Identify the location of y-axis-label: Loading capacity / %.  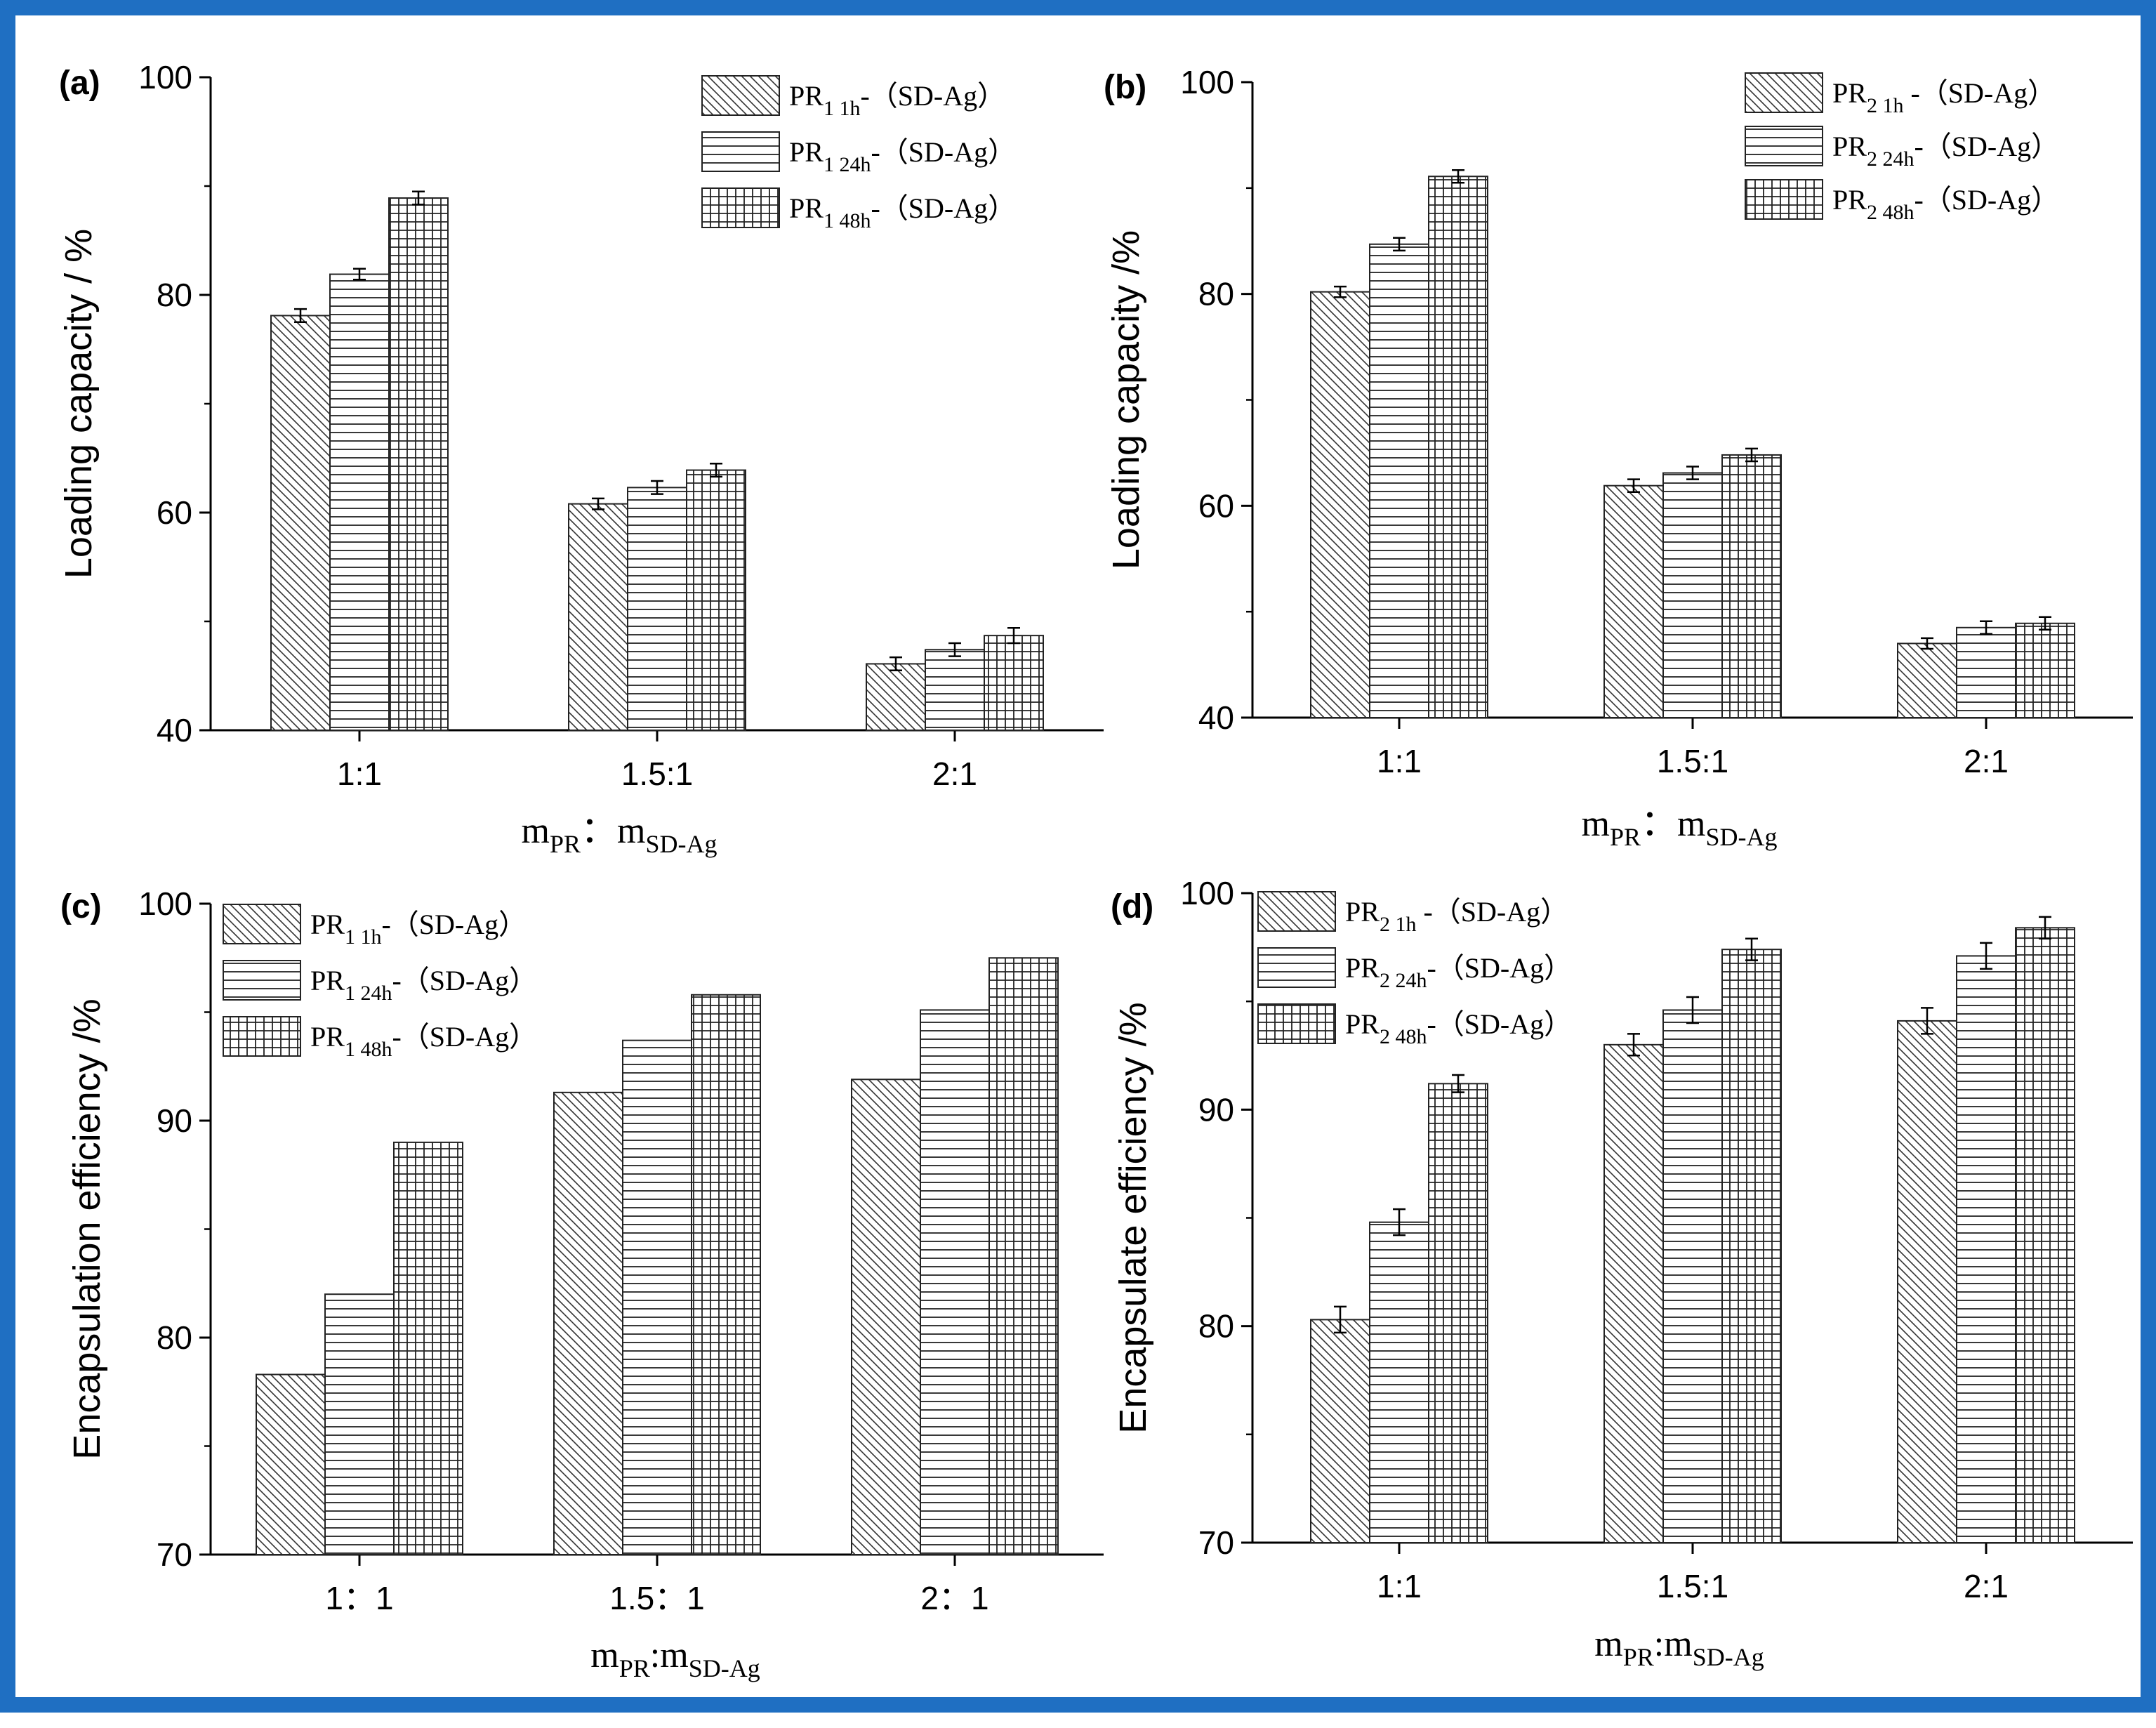
(79, 404).